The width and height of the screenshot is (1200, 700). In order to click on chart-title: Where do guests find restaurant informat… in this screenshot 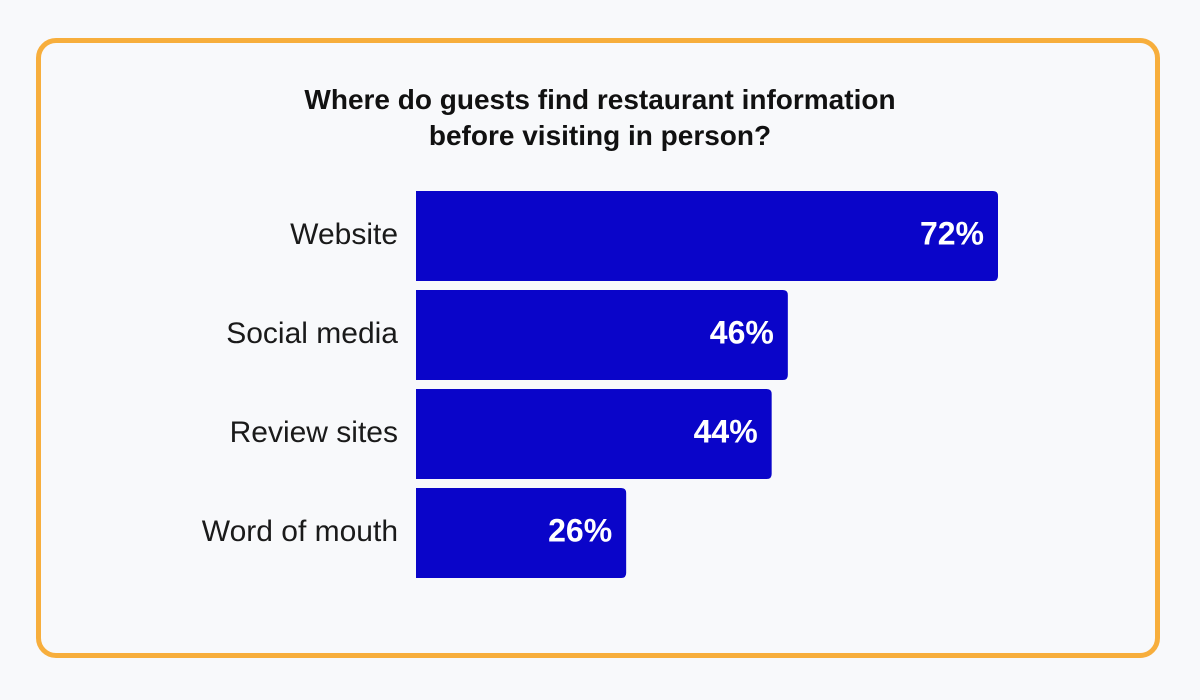, I will do `click(600, 118)`.